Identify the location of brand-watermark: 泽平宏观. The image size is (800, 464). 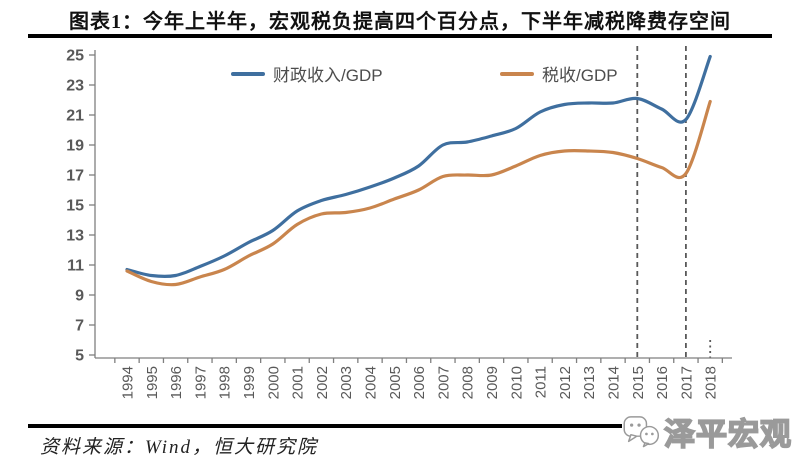
(707, 431).